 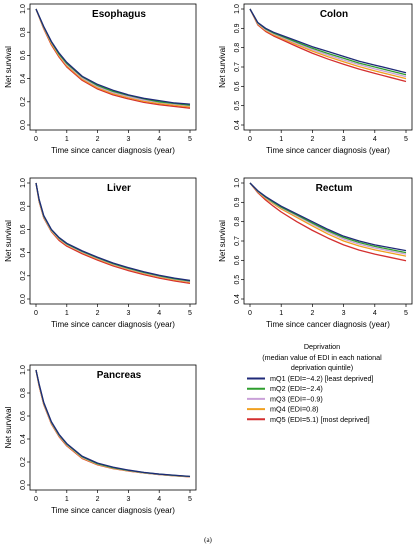 What do you see at coordinates (334, 188) in the screenshot?
I see `panel-title: Rectum` at bounding box center [334, 188].